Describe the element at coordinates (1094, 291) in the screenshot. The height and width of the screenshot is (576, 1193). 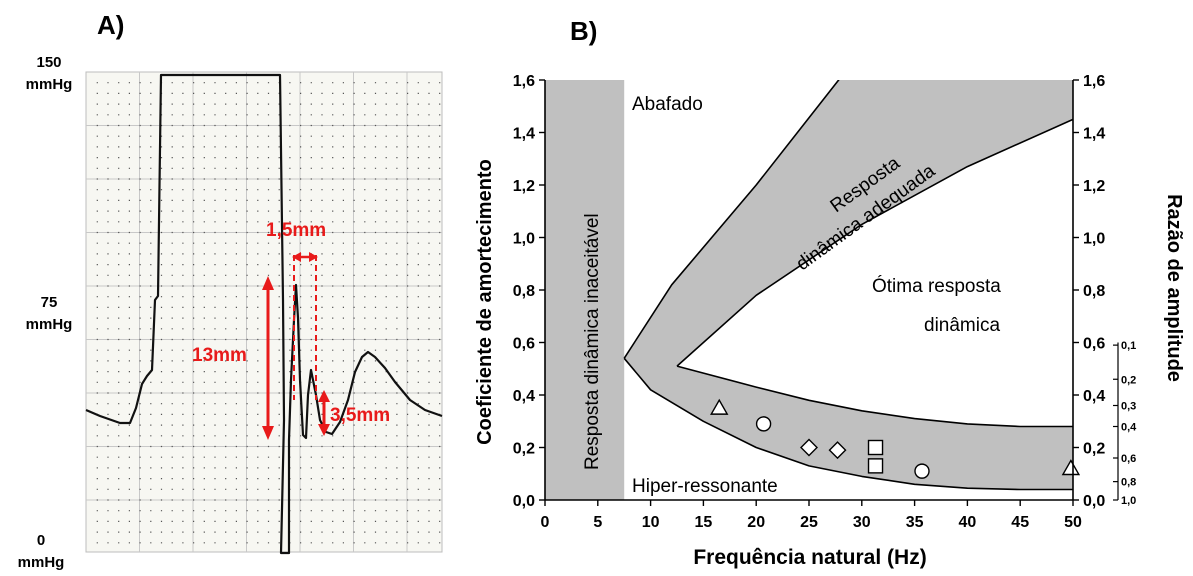
I see `y2-tick-label: 0,8` at that location.